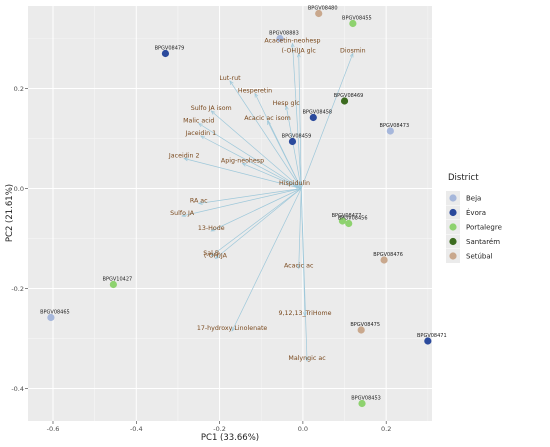 This screenshot has height=447, width=550. I want to click on variable-label: 17-hydroxy Linolenate, so click(232, 328).